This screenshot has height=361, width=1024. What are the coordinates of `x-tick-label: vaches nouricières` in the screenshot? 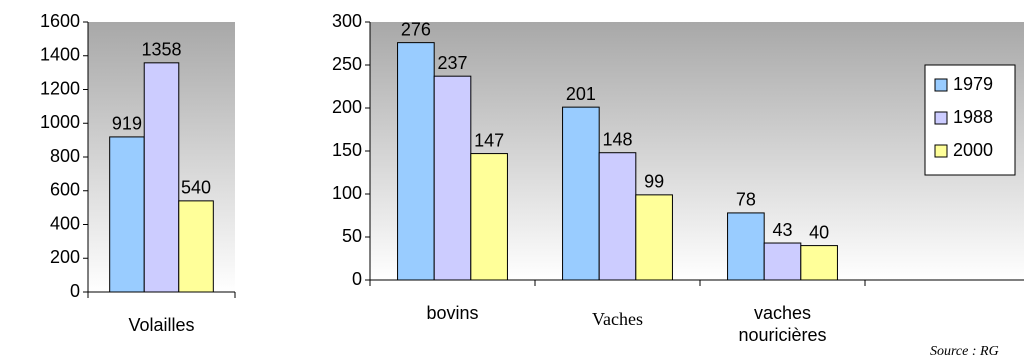 It's located at (782, 324).